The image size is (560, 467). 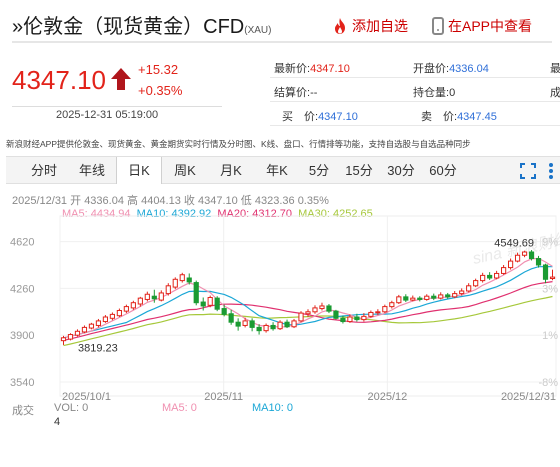 What do you see at coordinates (477, 117) in the screenshot?
I see `quote-sell-value: 4347.45` at bounding box center [477, 117].